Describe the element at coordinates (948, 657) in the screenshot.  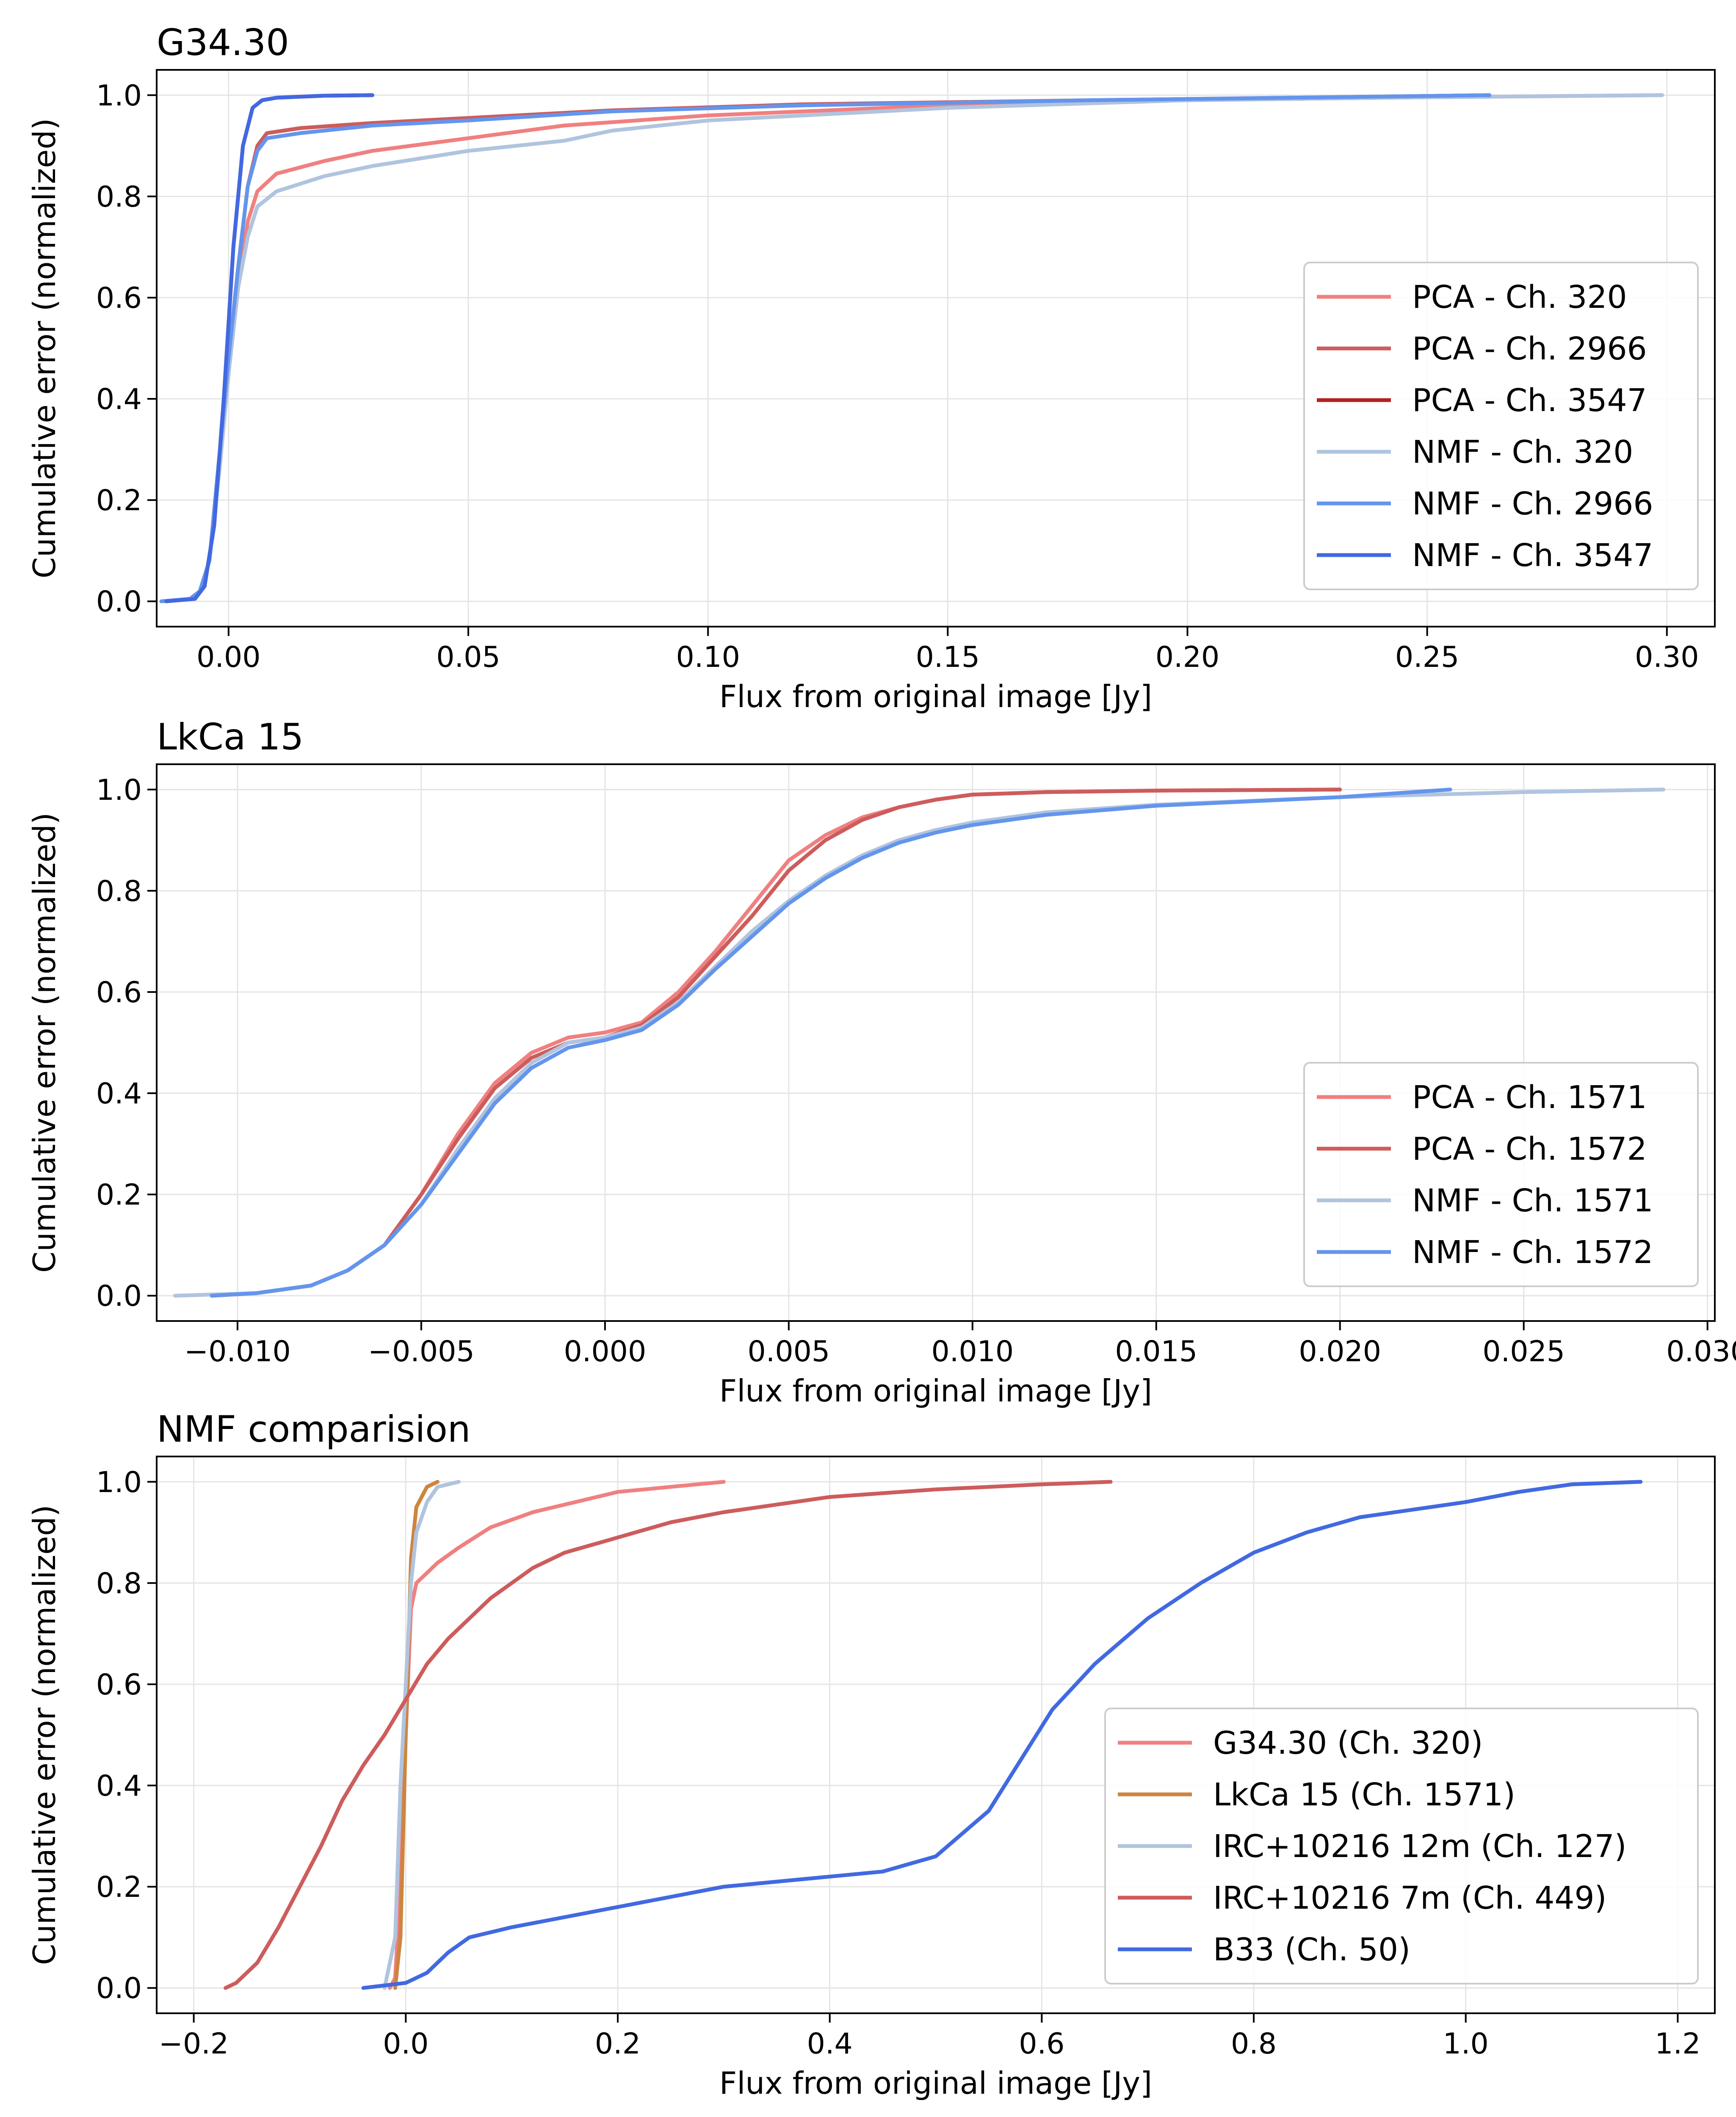
I see `x-tick-label: 0.15` at that location.